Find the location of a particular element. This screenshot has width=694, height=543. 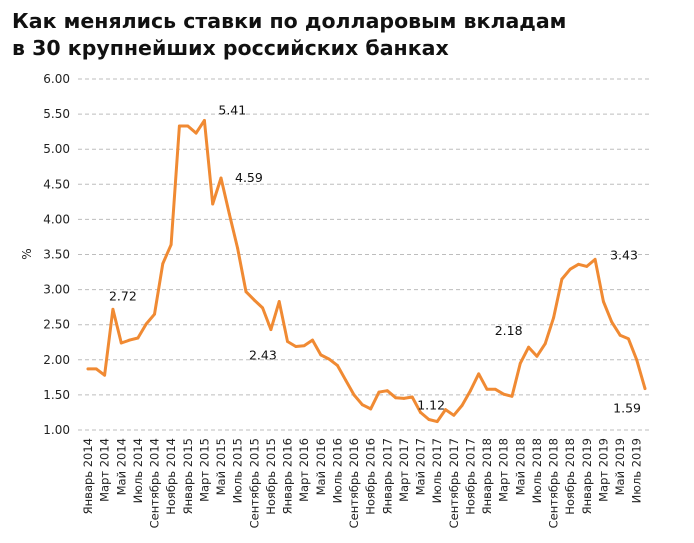

y-axis-label: % is located at coordinates (27, 253).